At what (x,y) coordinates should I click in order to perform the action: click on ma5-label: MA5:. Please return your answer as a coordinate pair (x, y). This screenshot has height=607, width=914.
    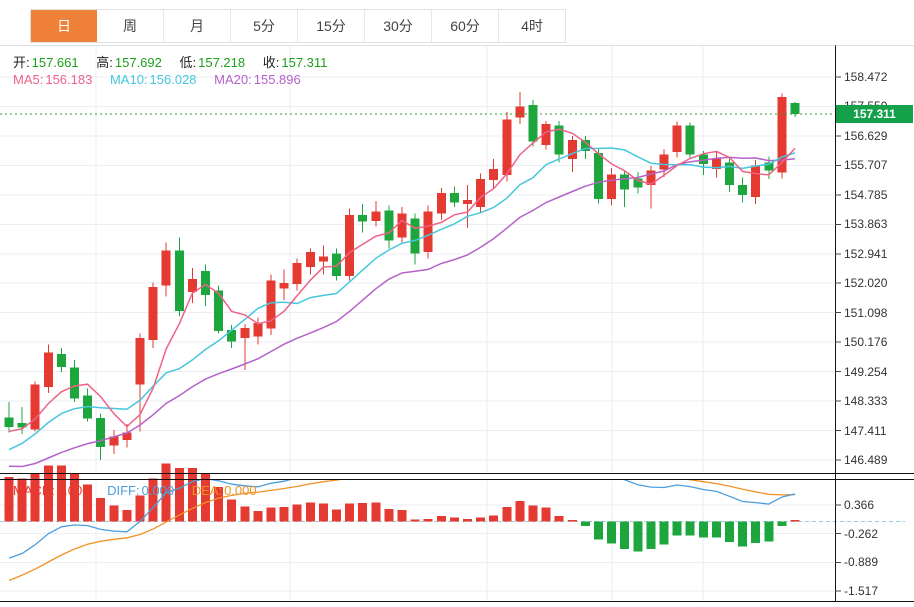
    Looking at the image, I should click on (28, 79).